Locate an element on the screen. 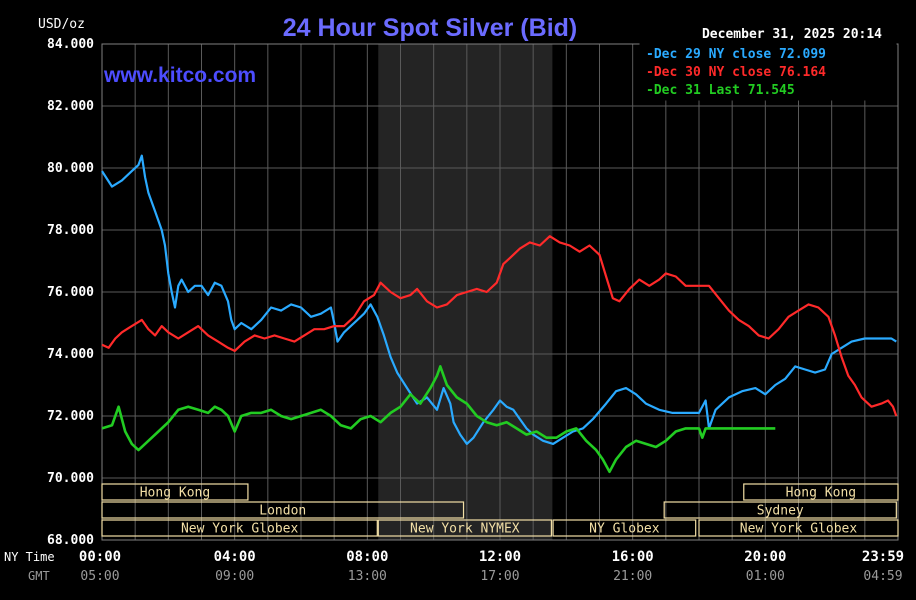 The image size is (916, 600). y-tick-label: 80.000 is located at coordinates (70, 168).